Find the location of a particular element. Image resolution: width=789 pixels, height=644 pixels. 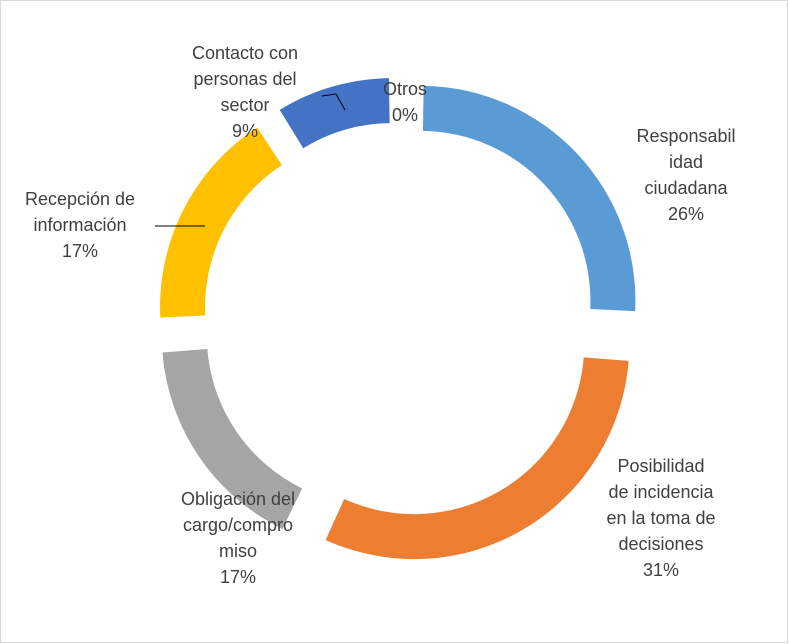

data-label: Responsabilidad ciudadana 26% is located at coordinates (686, 175).